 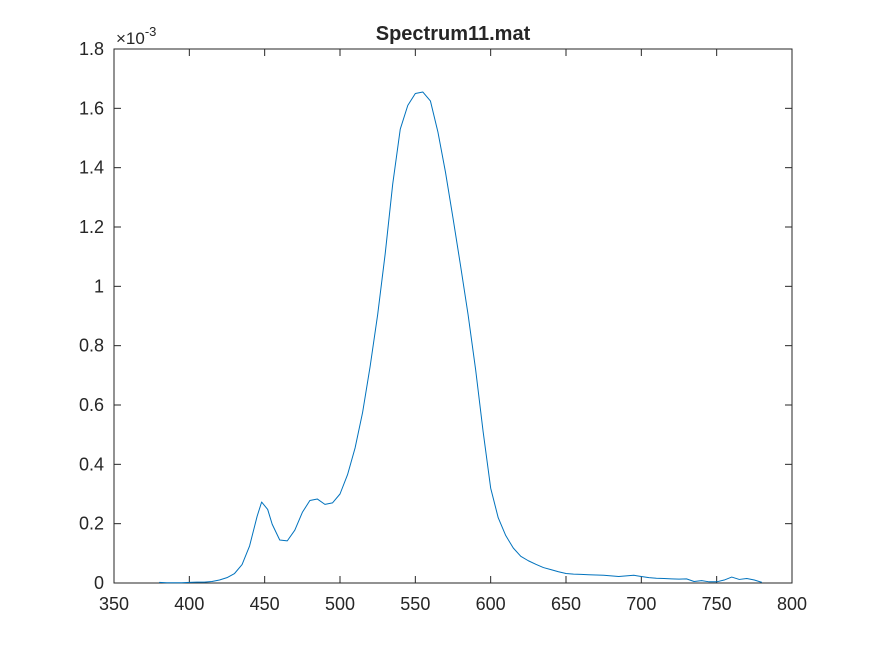 I want to click on y-tick-label: 1.2, so click(x=91, y=227).